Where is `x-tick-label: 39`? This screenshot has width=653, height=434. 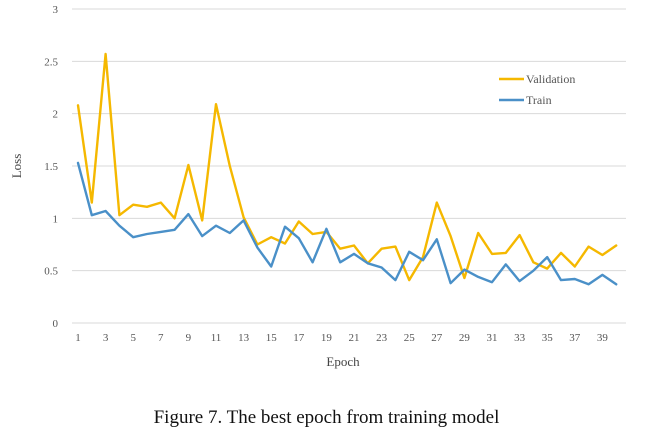
x-tick-label: 39 is located at coordinates (603, 338).